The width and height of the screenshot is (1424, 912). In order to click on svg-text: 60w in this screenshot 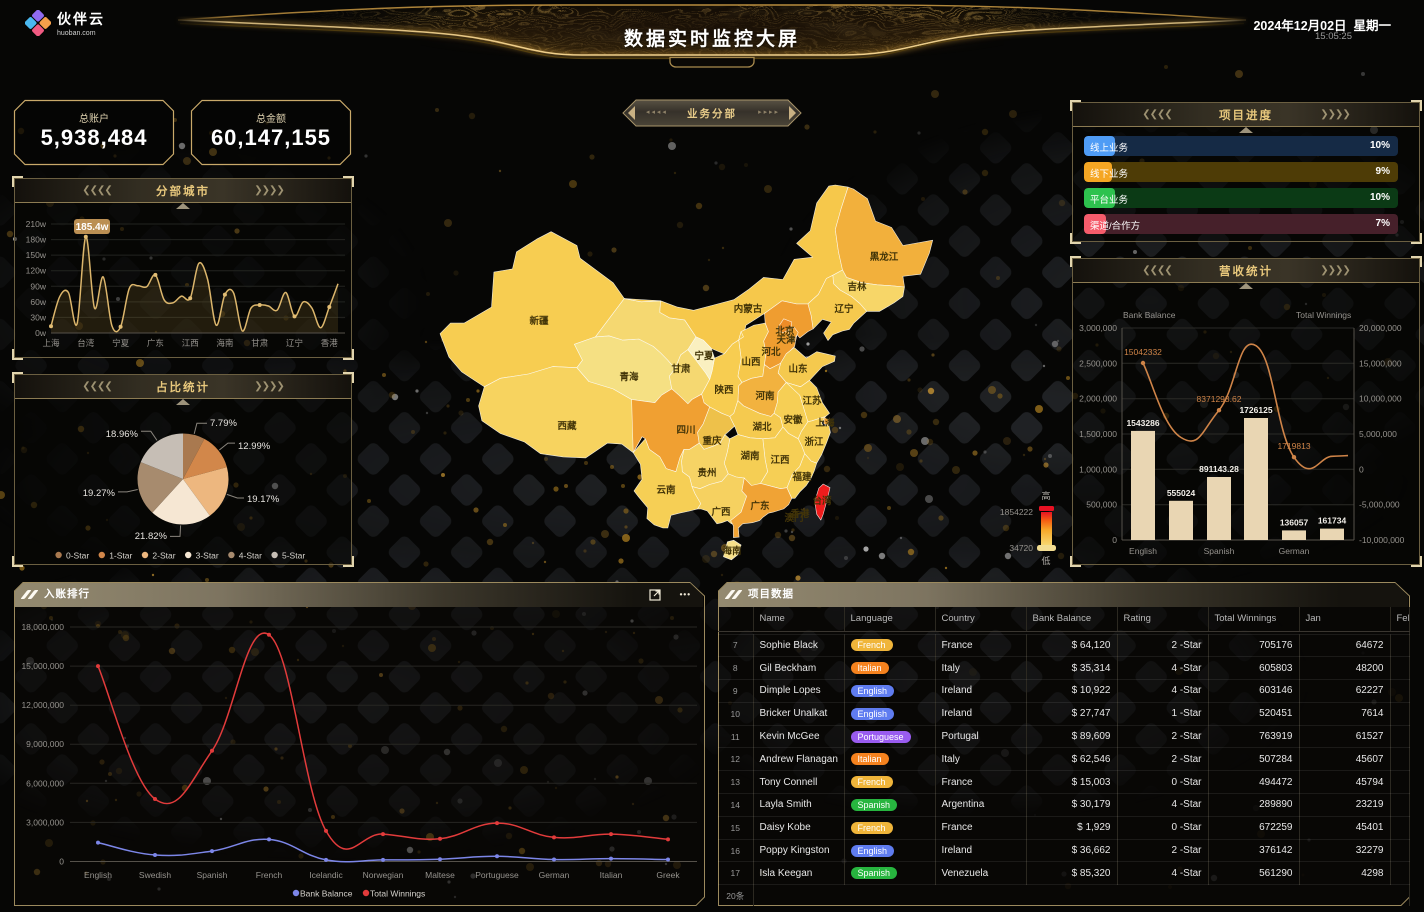, I will do `click(38, 302)`.